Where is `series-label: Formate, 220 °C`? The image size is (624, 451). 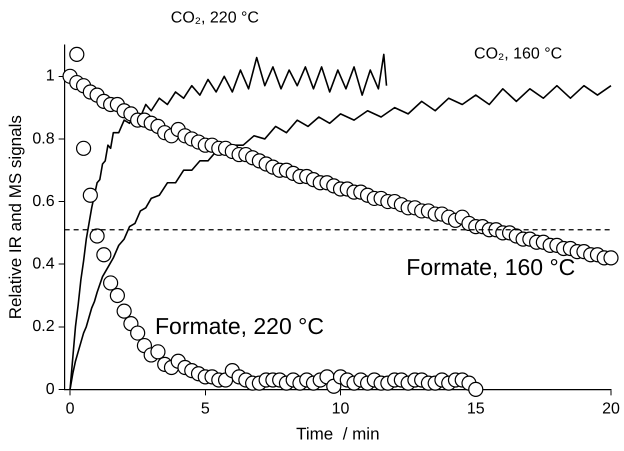
series-label: Formate, 220 °C is located at coordinates (239, 325).